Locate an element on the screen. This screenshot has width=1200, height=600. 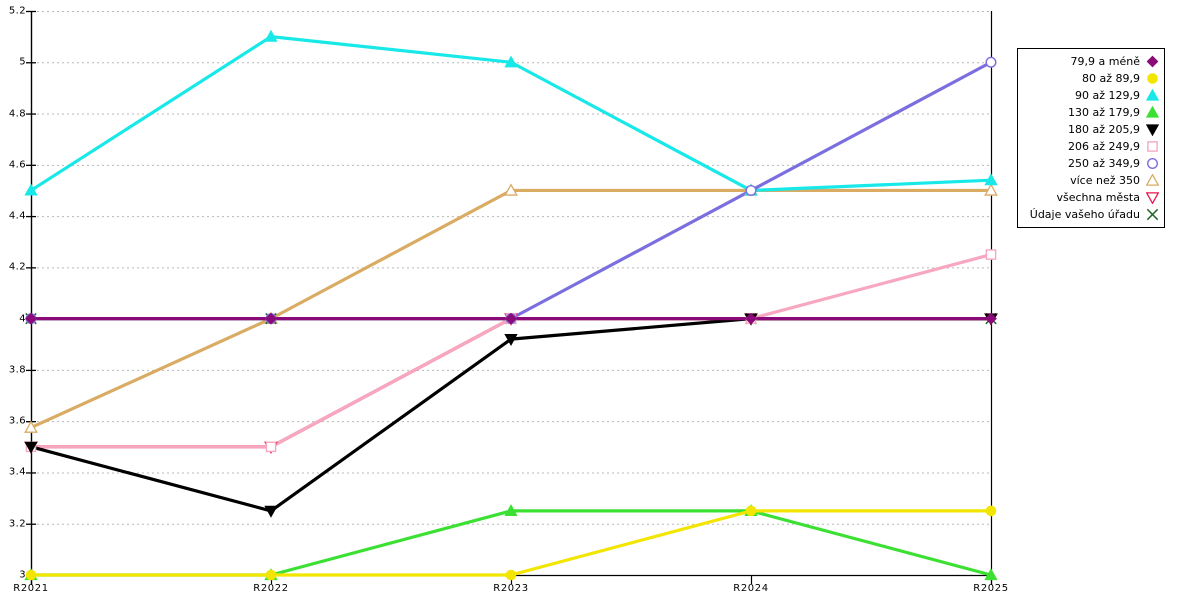
triangle-down-open-icon is located at coordinates (1152, 198).